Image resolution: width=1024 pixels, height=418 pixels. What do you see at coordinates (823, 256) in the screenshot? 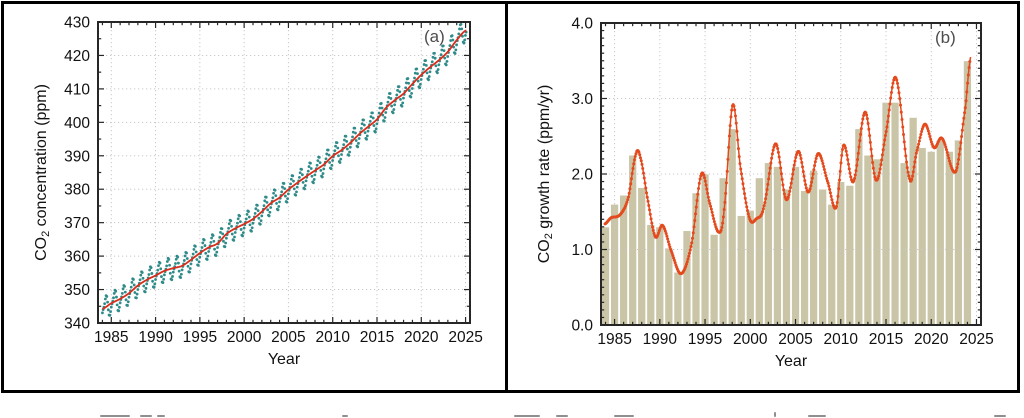
I see `bar-year-2008` at bounding box center [823, 256].